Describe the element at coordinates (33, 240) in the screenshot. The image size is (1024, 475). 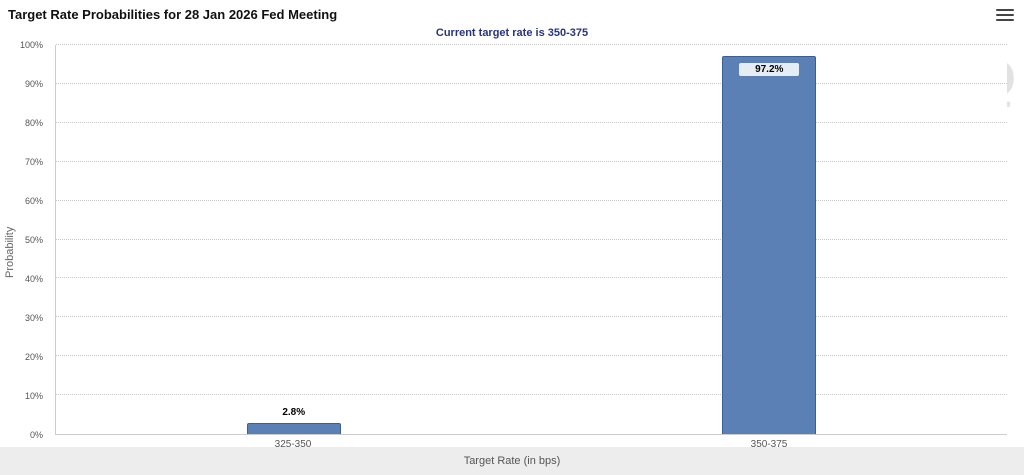
I see `y-tick-label: 50%` at that location.